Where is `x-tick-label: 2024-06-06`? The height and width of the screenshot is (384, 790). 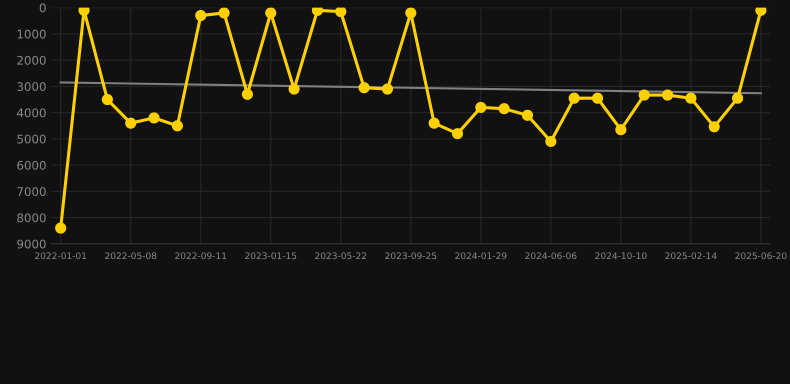
x-tick-label: 2024-06-06 is located at coordinates (551, 256).